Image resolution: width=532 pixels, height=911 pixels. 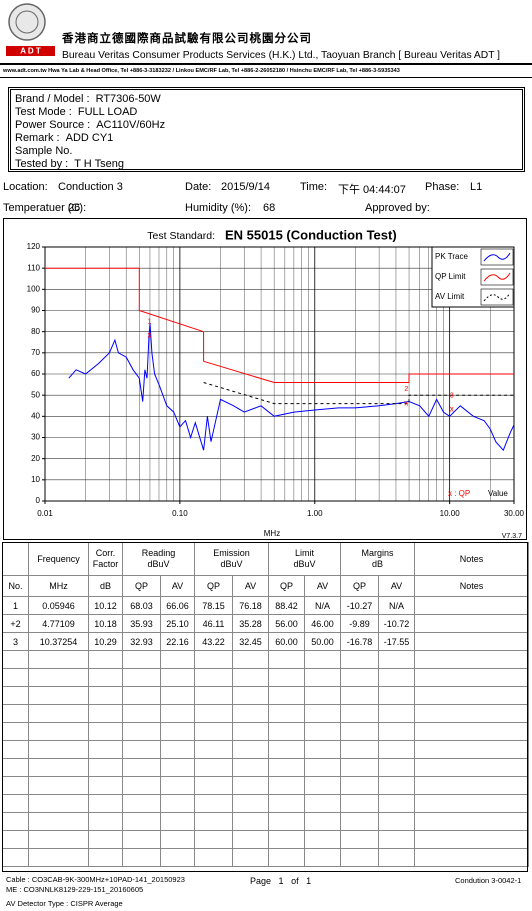 What do you see at coordinates (128, 99) in the screenshot?
I see `info-value: RT7306-50W` at bounding box center [128, 99].